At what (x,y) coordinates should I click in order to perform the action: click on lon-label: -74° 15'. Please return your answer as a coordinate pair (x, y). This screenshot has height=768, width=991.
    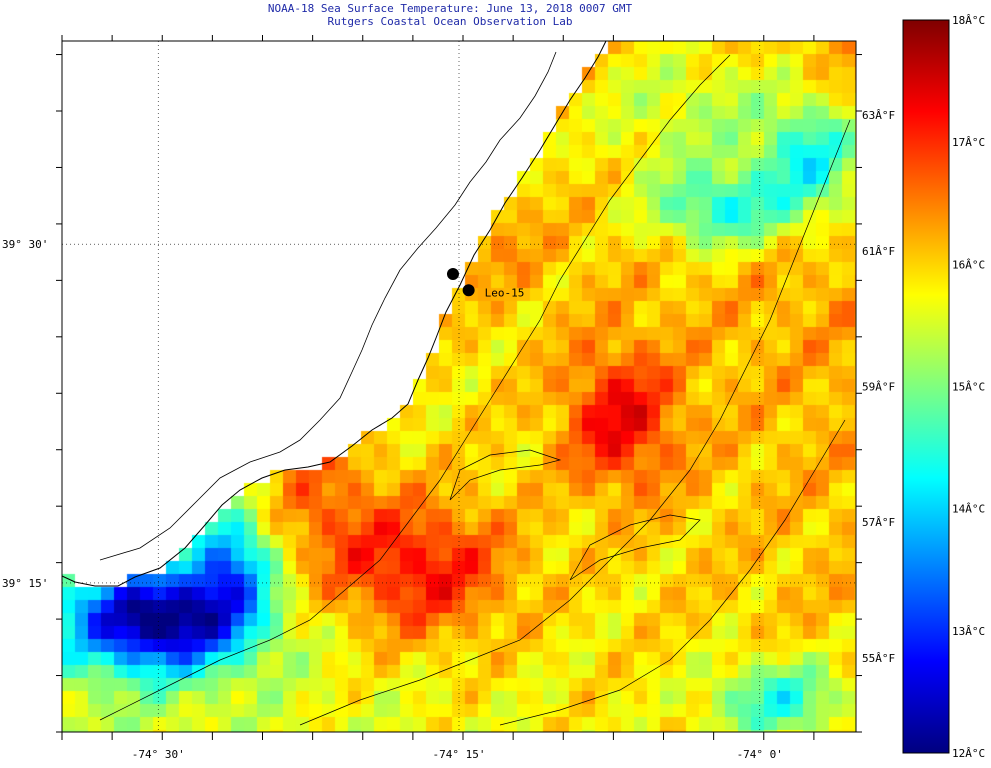
    Looking at the image, I should click on (459, 754).